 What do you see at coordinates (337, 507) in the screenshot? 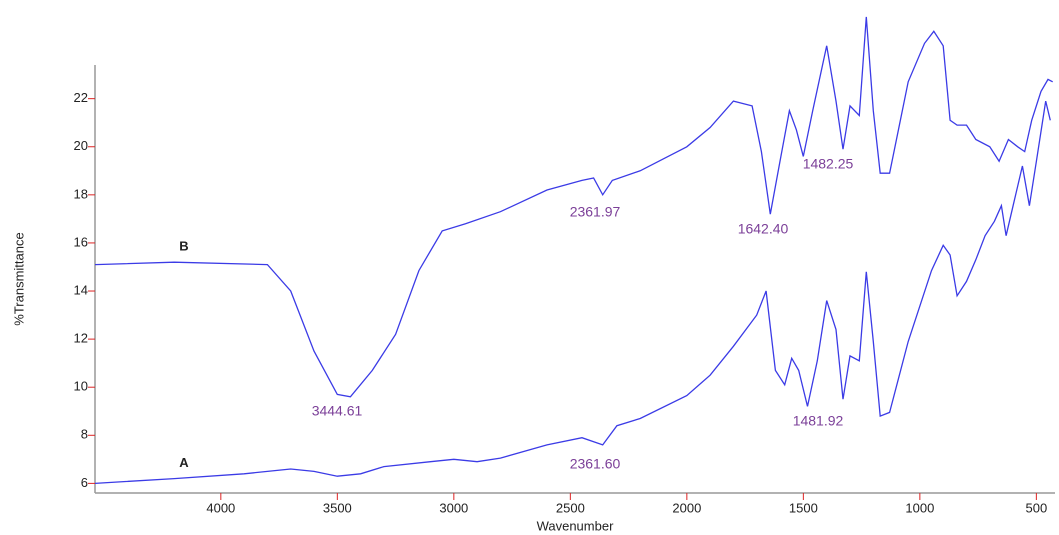
I see `x-tick-label: 3500` at bounding box center [337, 507].